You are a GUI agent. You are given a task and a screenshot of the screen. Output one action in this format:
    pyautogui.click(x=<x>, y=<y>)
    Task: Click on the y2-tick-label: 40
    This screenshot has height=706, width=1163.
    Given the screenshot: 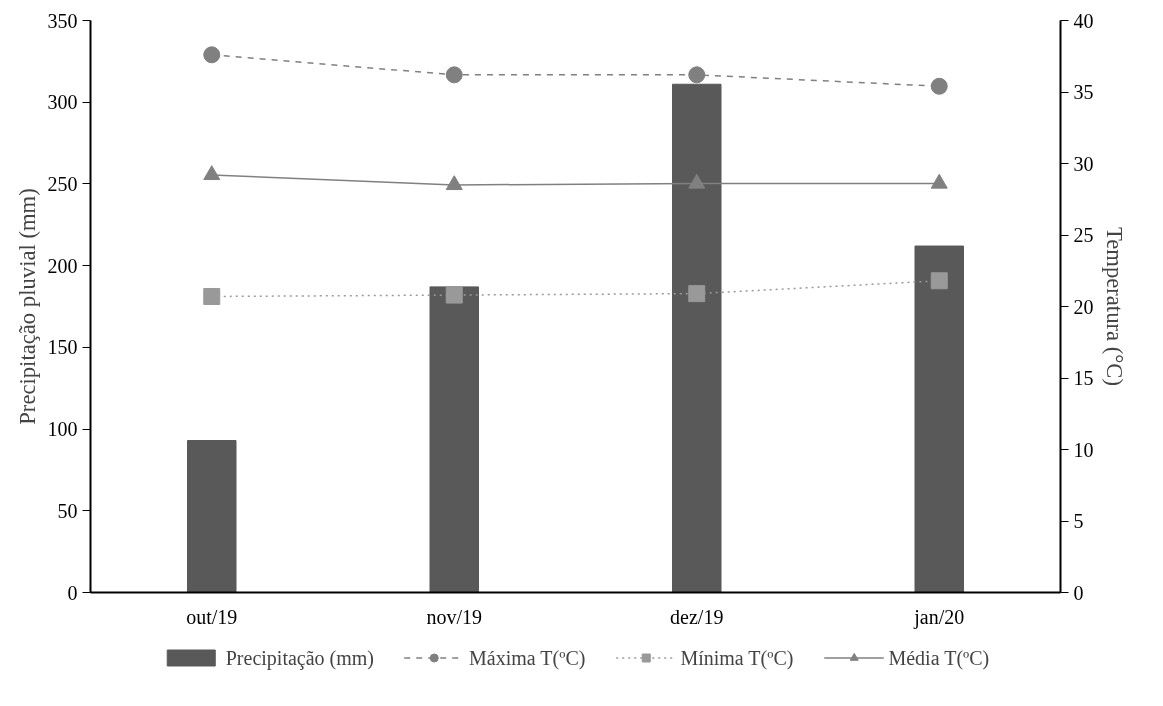 What is the action you would take?
    pyautogui.click(x=1083, y=20)
    